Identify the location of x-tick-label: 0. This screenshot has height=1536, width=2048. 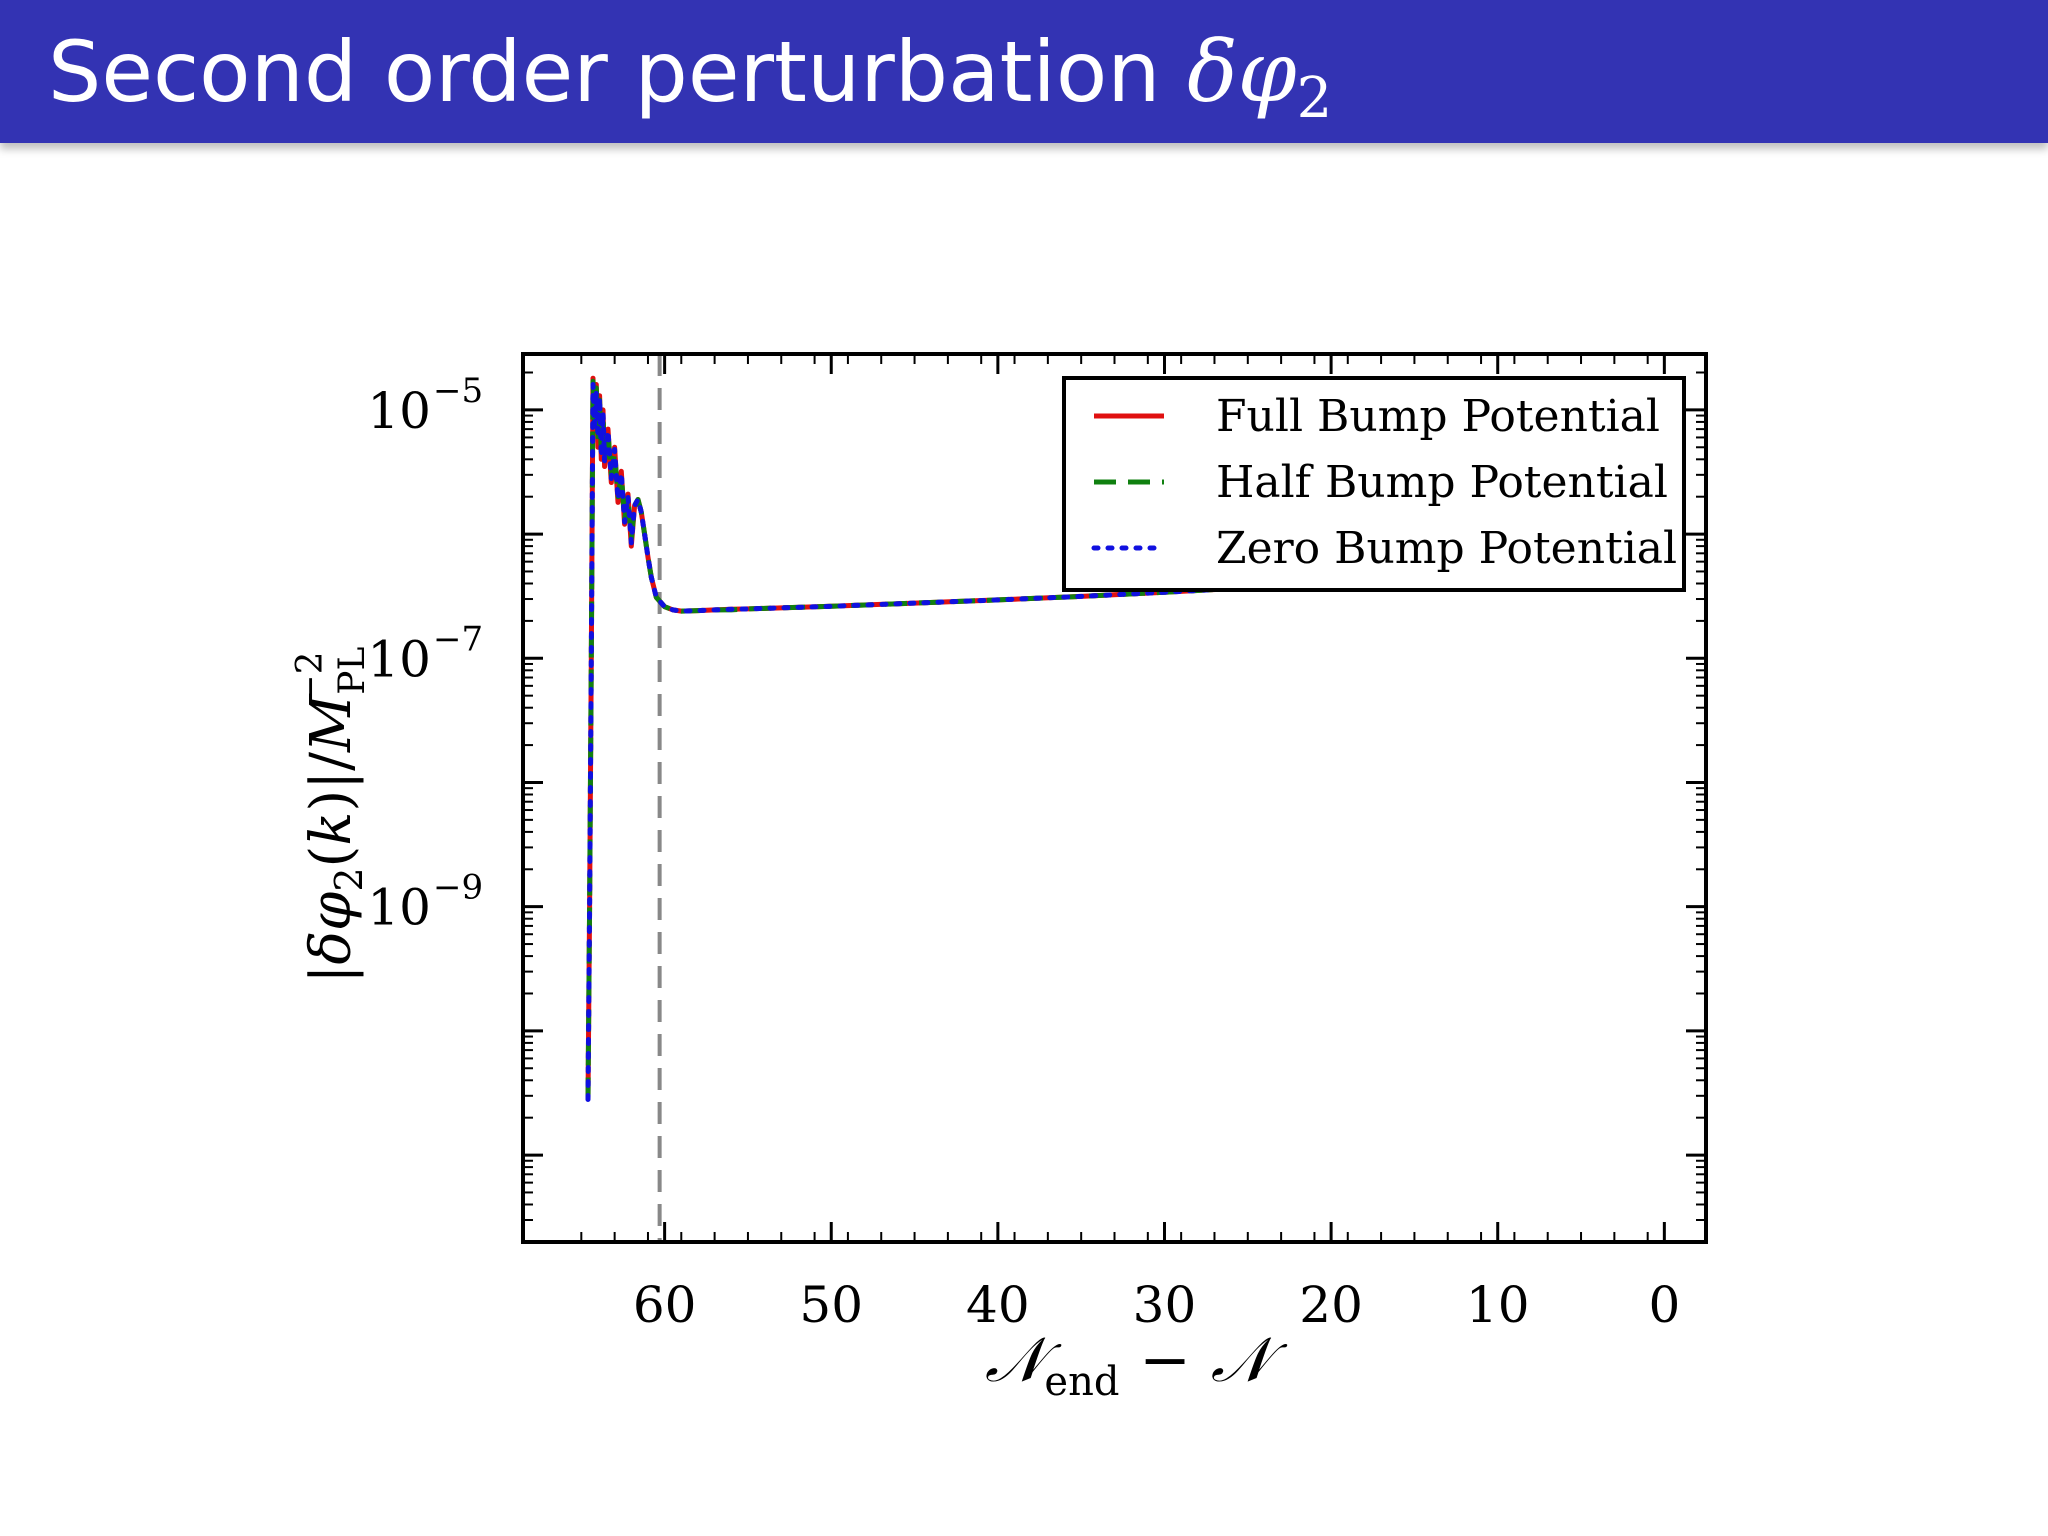
(1664, 1305).